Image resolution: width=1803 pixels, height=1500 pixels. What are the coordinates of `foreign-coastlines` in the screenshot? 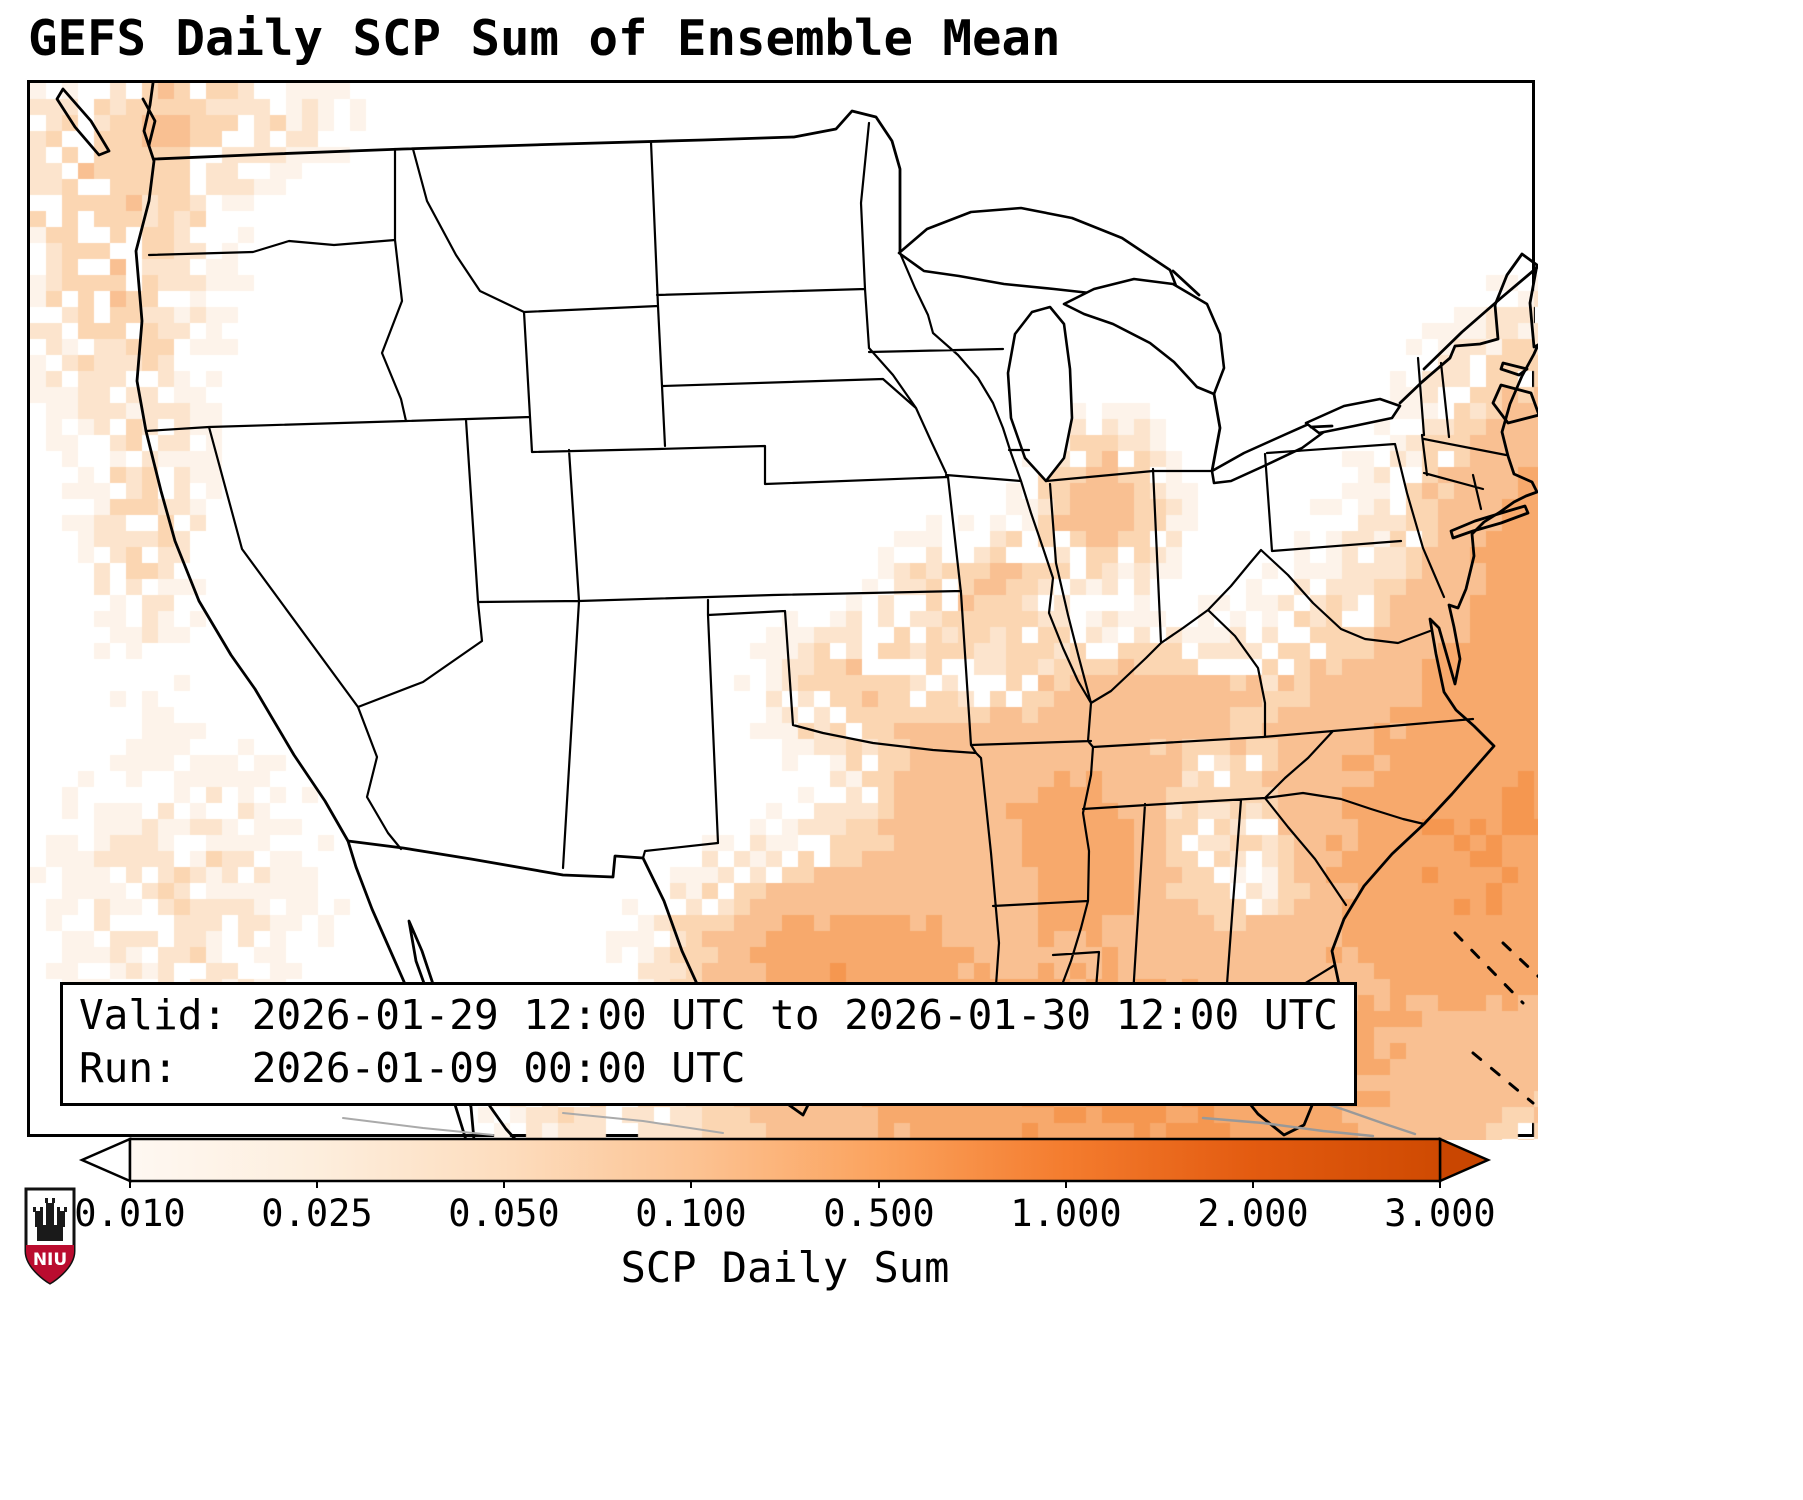 It's located at (940, 1034).